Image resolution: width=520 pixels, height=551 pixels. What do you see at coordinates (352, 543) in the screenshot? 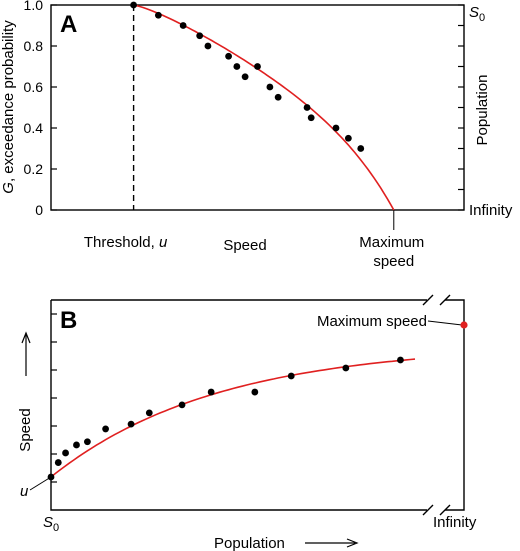
I see `x-arrow-head` at bounding box center [352, 543].